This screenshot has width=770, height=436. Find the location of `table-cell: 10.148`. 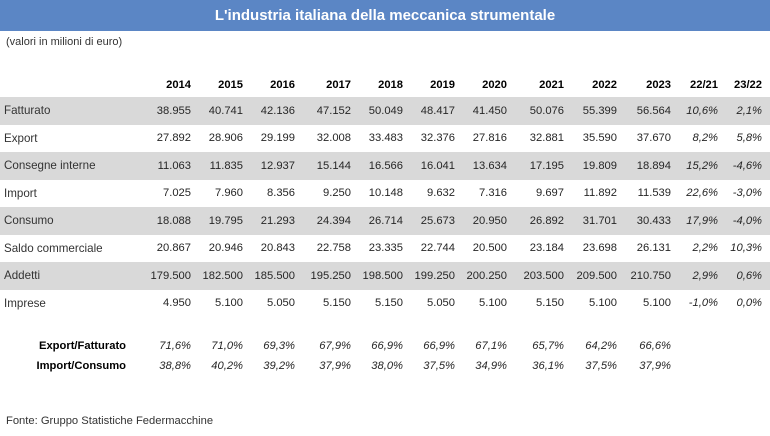

table-cell: 10.148 is located at coordinates (385, 193).